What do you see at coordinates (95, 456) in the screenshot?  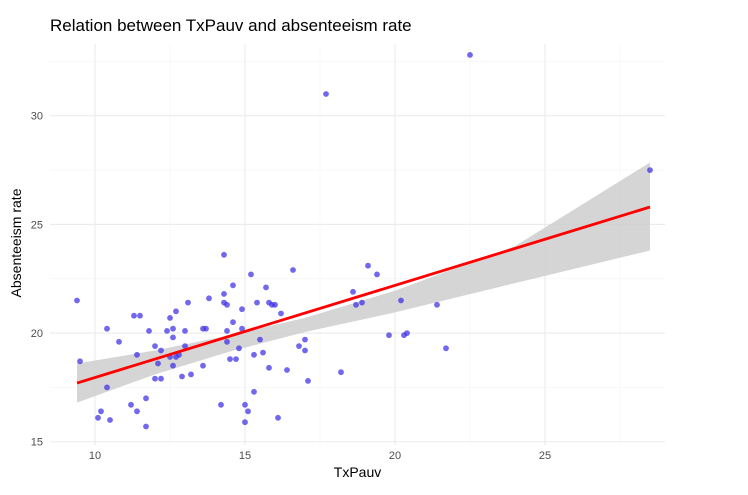 I see `x-tick-label: 10` at bounding box center [95, 456].